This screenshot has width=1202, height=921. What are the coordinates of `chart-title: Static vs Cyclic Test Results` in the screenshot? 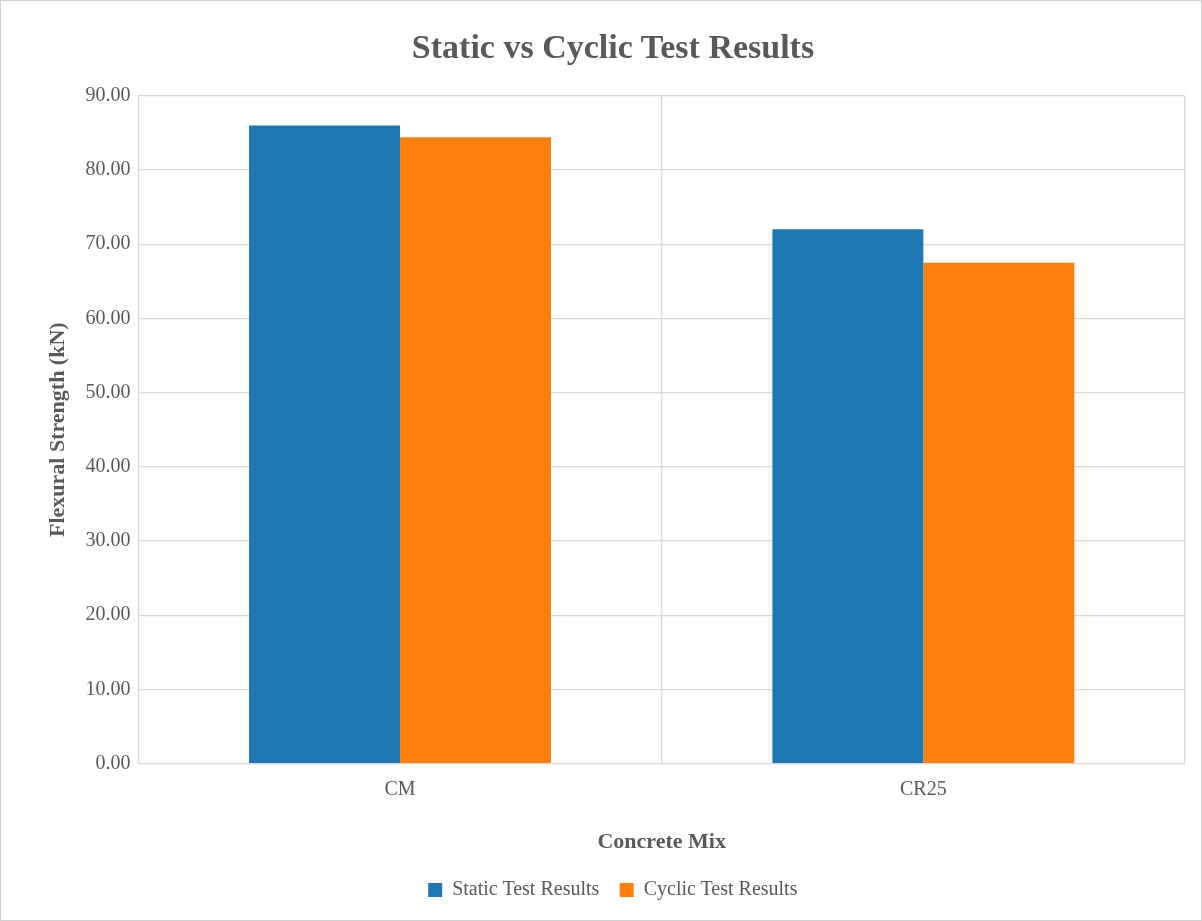 It's located at (613, 47).